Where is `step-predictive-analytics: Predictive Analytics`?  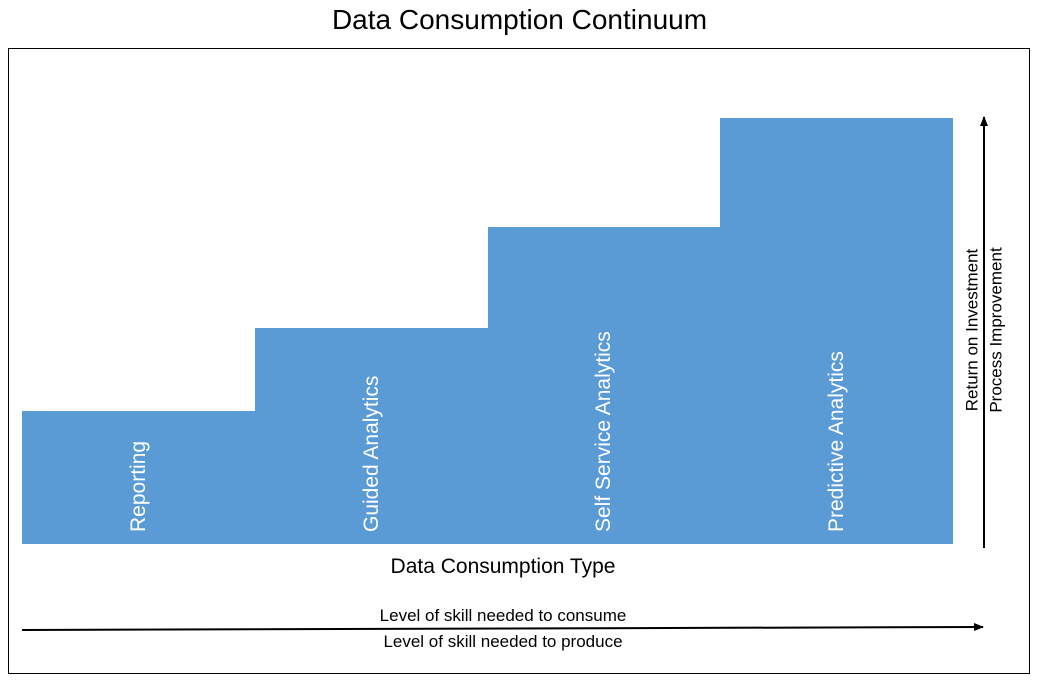
step-predictive-analytics: Predictive Analytics is located at coordinates (836, 331).